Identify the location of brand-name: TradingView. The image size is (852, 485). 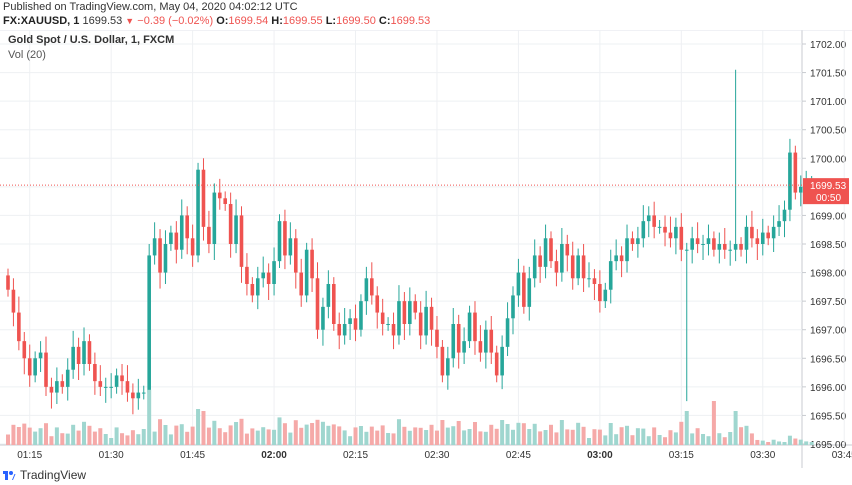
(53, 475).